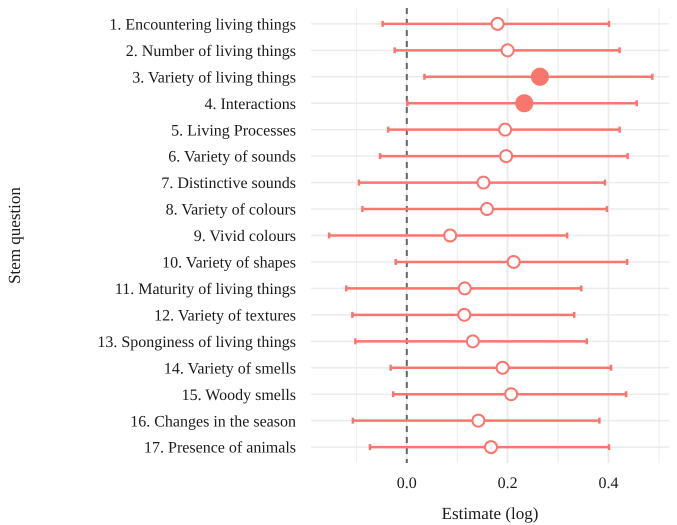 This screenshot has height=525, width=677. What do you see at coordinates (211, 51) in the screenshot?
I see `y-tick-label: 2. Number of living things` at bounding box center [211, 51].